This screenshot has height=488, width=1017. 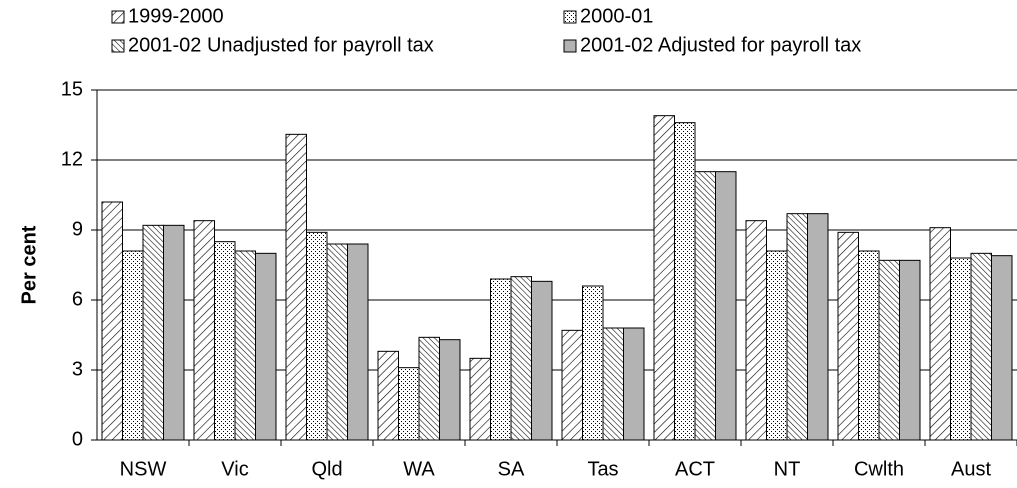 I want to click on y-tick-label: 15, so click(x=72, y=89).